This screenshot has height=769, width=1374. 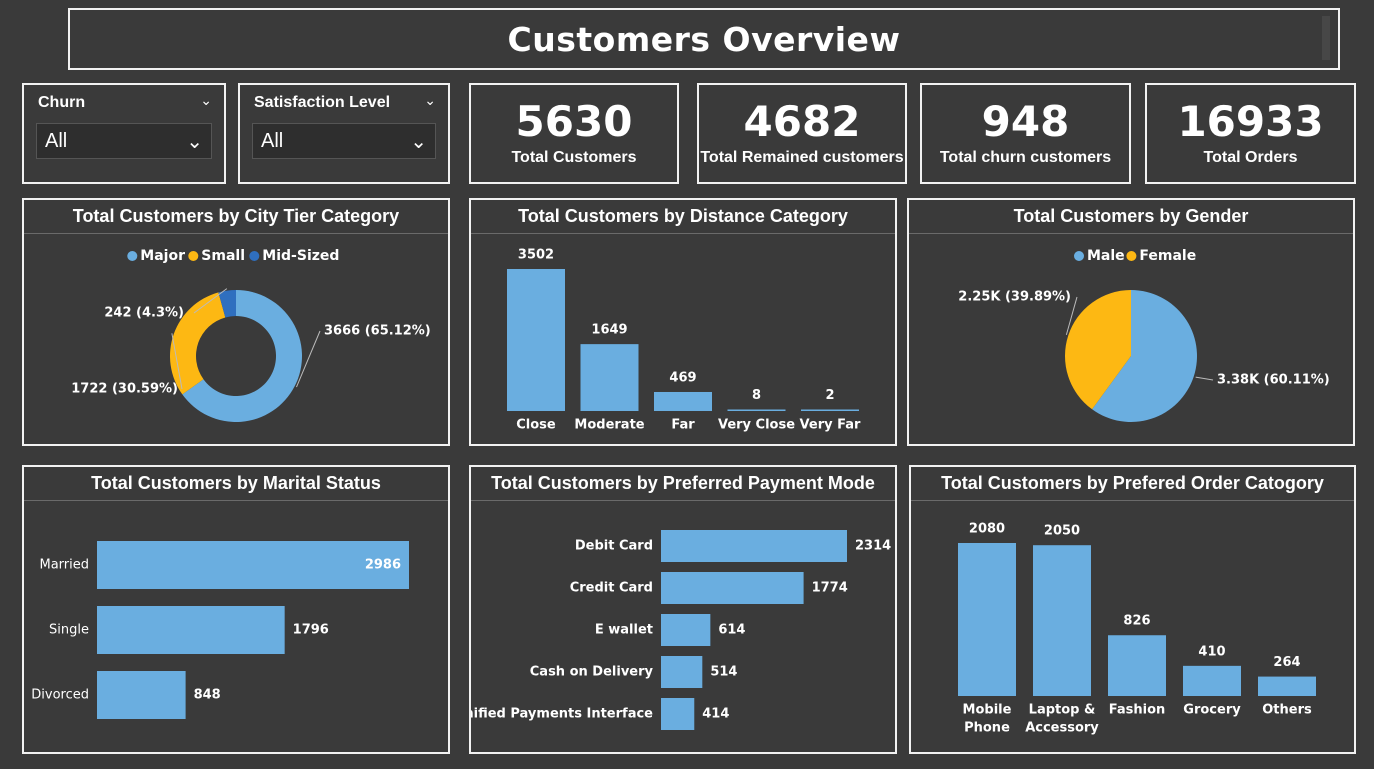 What do you see at coordinates (344, 141) in the screenshot?
I see `satisfaction-dropdown: All ⌄` at bounding box center [344, 141].